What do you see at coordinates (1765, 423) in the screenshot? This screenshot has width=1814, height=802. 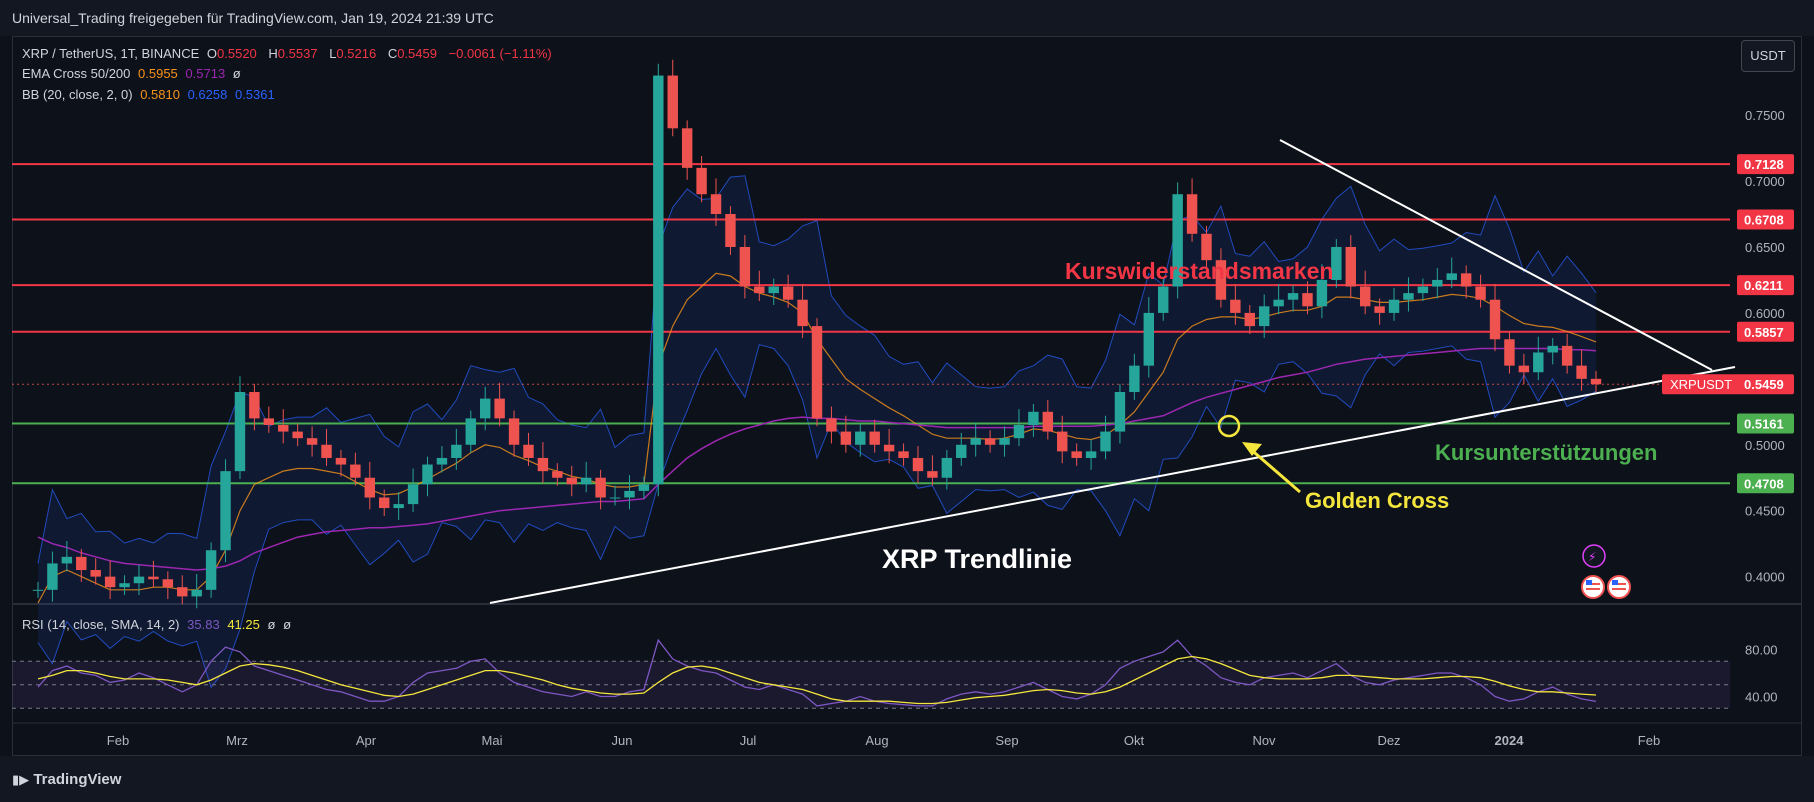 I see `support-level-1-badge` at bounding box center [1765, 423].